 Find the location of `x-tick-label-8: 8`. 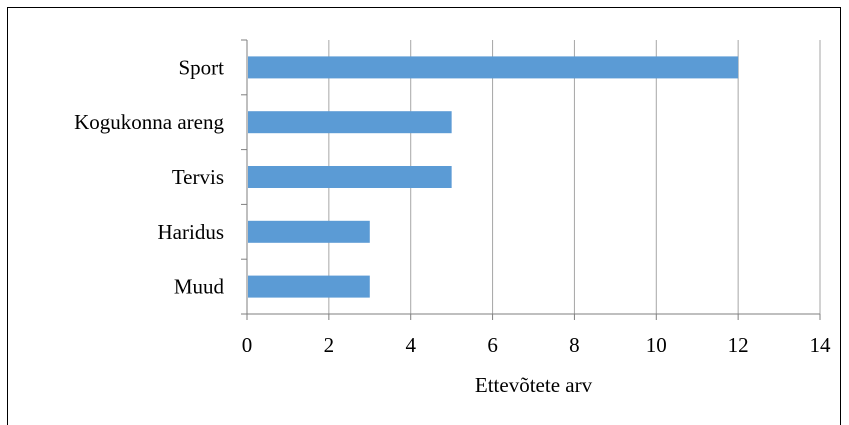

x-tick-label-8: 8 is located at coordinates (574, 345).